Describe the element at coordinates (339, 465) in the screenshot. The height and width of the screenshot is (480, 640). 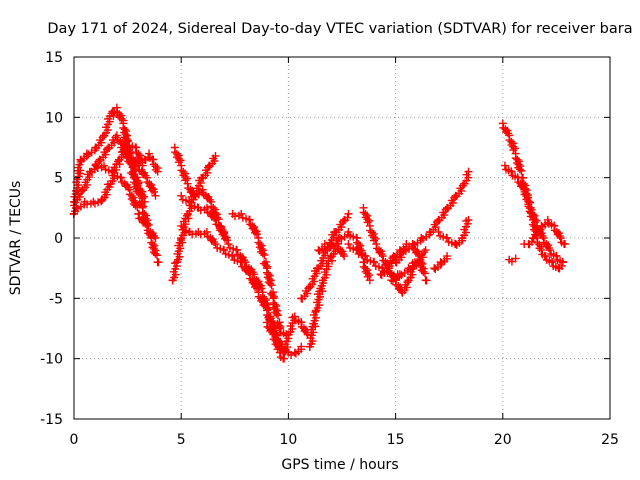
I see `x-axis-label: GPS time / hours` at that location.